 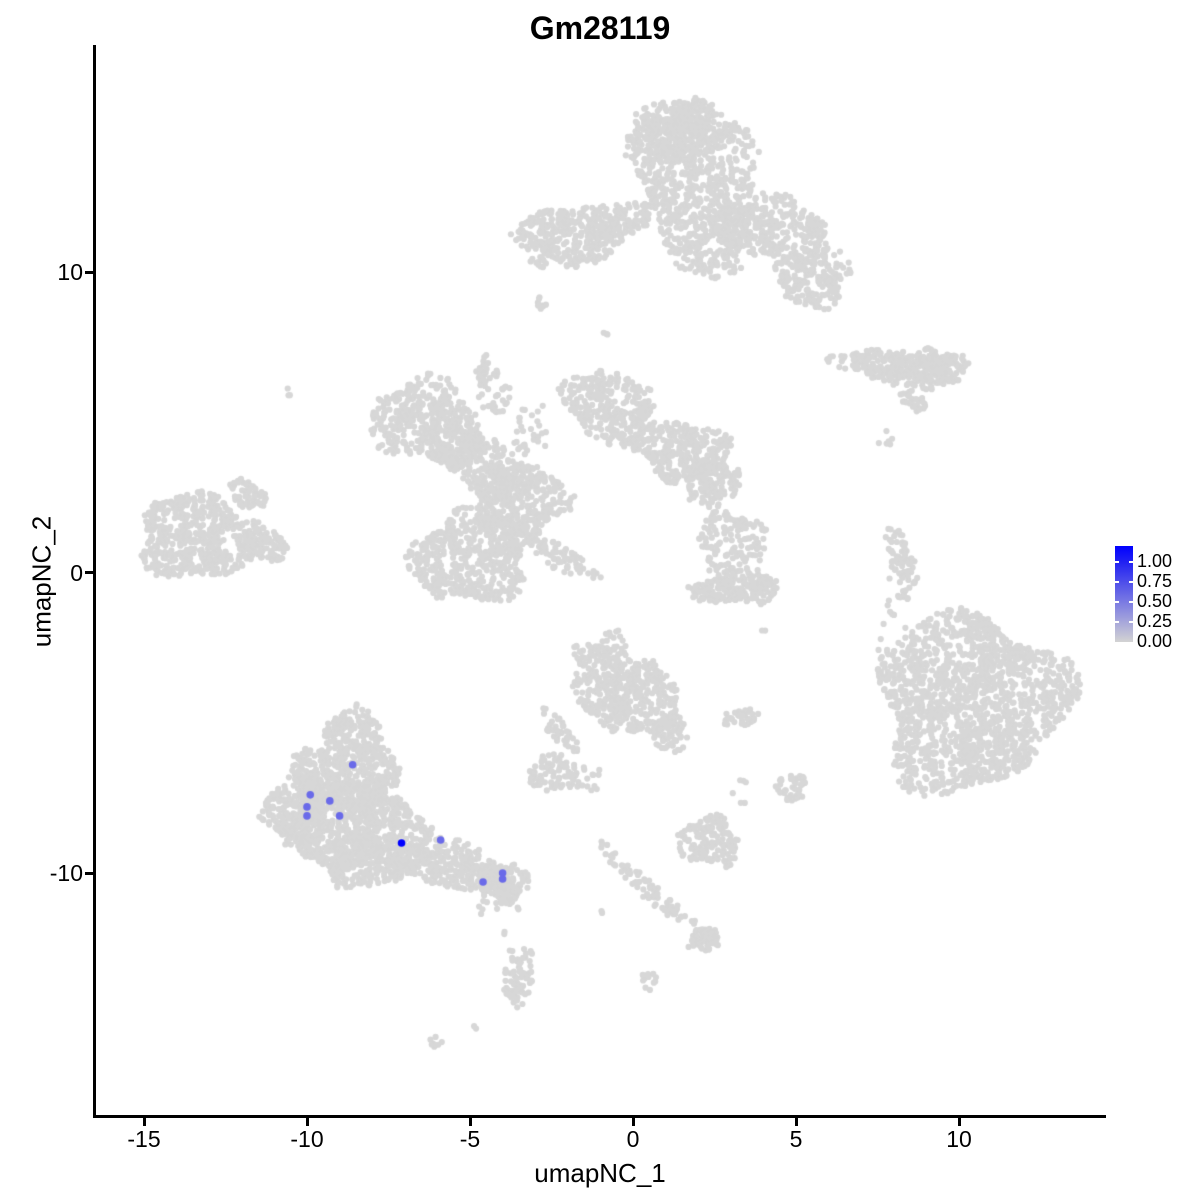 I want to click on expression-legend: 1.00 0.75 0.50 0.25 0.00, so click(x=1154, y=597).